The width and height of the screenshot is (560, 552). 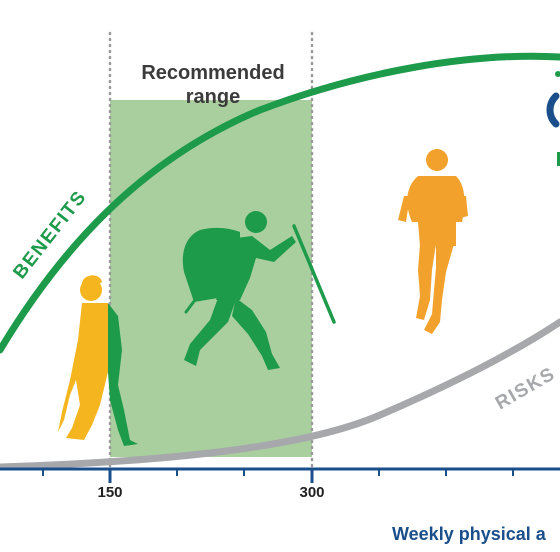 What do you see at coordinates (311, 492) in the screenshot?
I see `x-tick-label-300: 300` at bounding box center [311, 492].